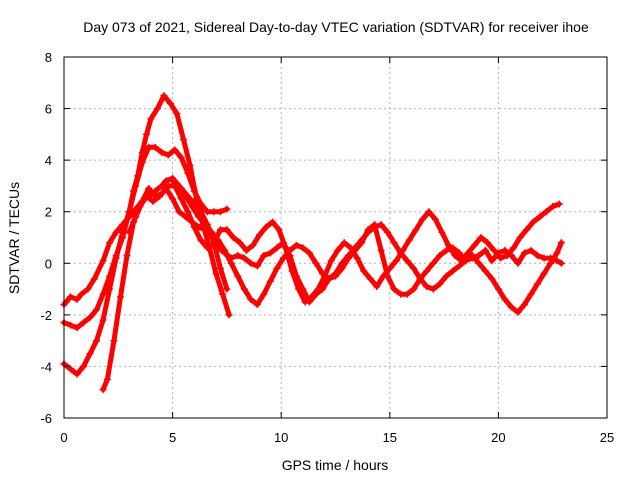 Image resolution: width=640 pixels, height=480 pixels. Describe the element at coordinates (172, 437) in the screenshot. I see `x-tick-label: 5` at that location.